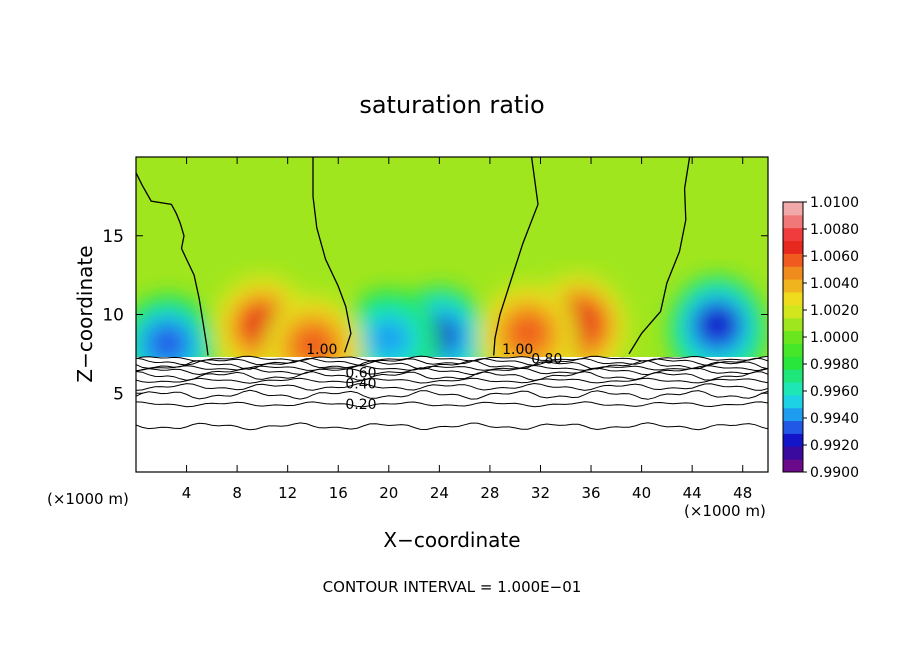  Describe the element at coordinates (360, 385) in the screenshot. I see `contour-label: 0.40` at that location.